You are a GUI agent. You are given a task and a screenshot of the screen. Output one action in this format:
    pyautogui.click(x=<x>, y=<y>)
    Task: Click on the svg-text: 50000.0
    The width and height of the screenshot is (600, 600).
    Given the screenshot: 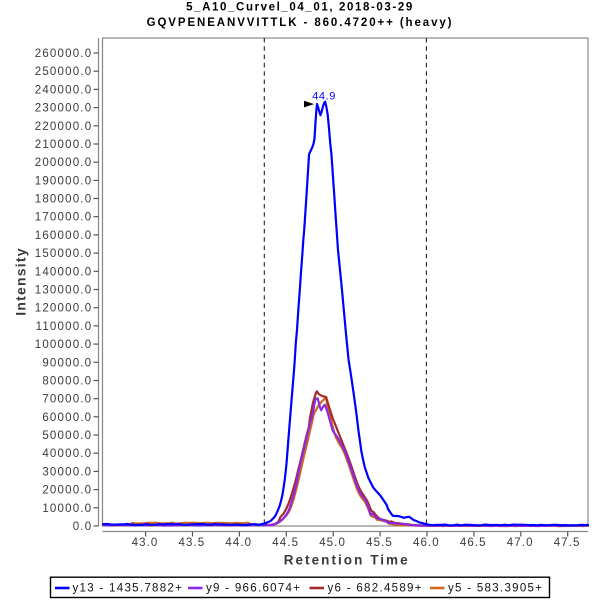 What is the action you would take?
    pyautogui.click(x=67, y=436)
    